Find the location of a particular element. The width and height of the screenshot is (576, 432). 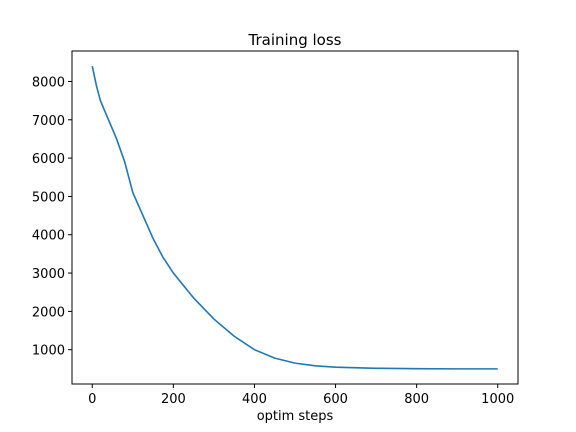

x-axis-label: optim steps is located at coordinates (295, 416).